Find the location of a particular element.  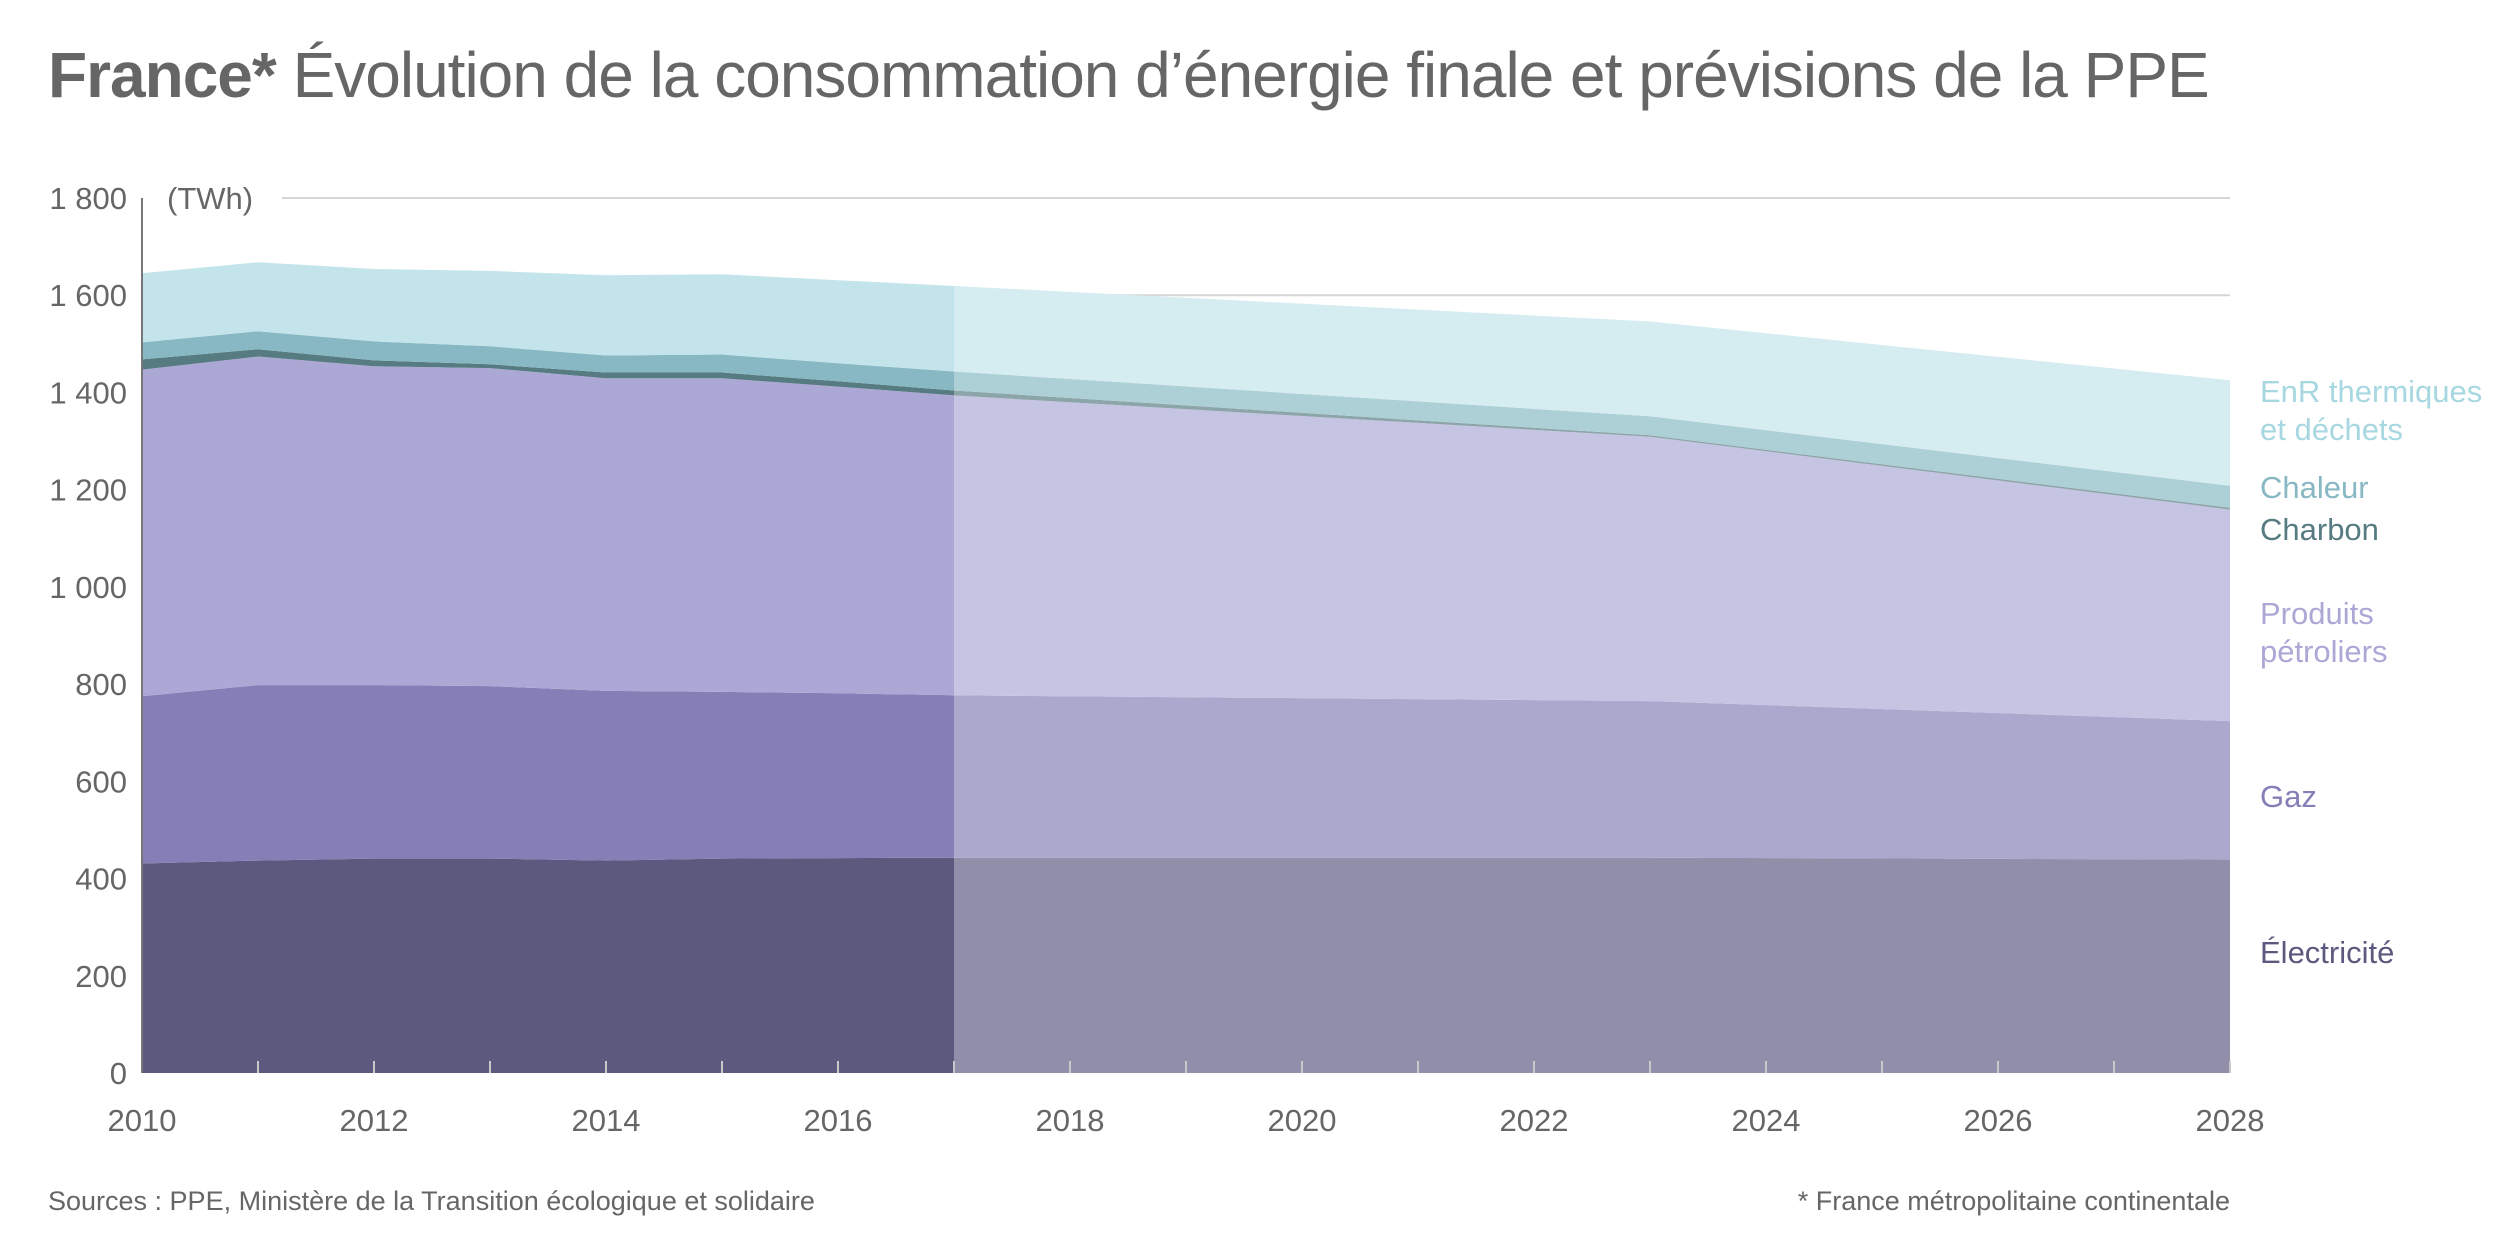

series-label: EnR thermiques is located at coordinates (2371, 391).